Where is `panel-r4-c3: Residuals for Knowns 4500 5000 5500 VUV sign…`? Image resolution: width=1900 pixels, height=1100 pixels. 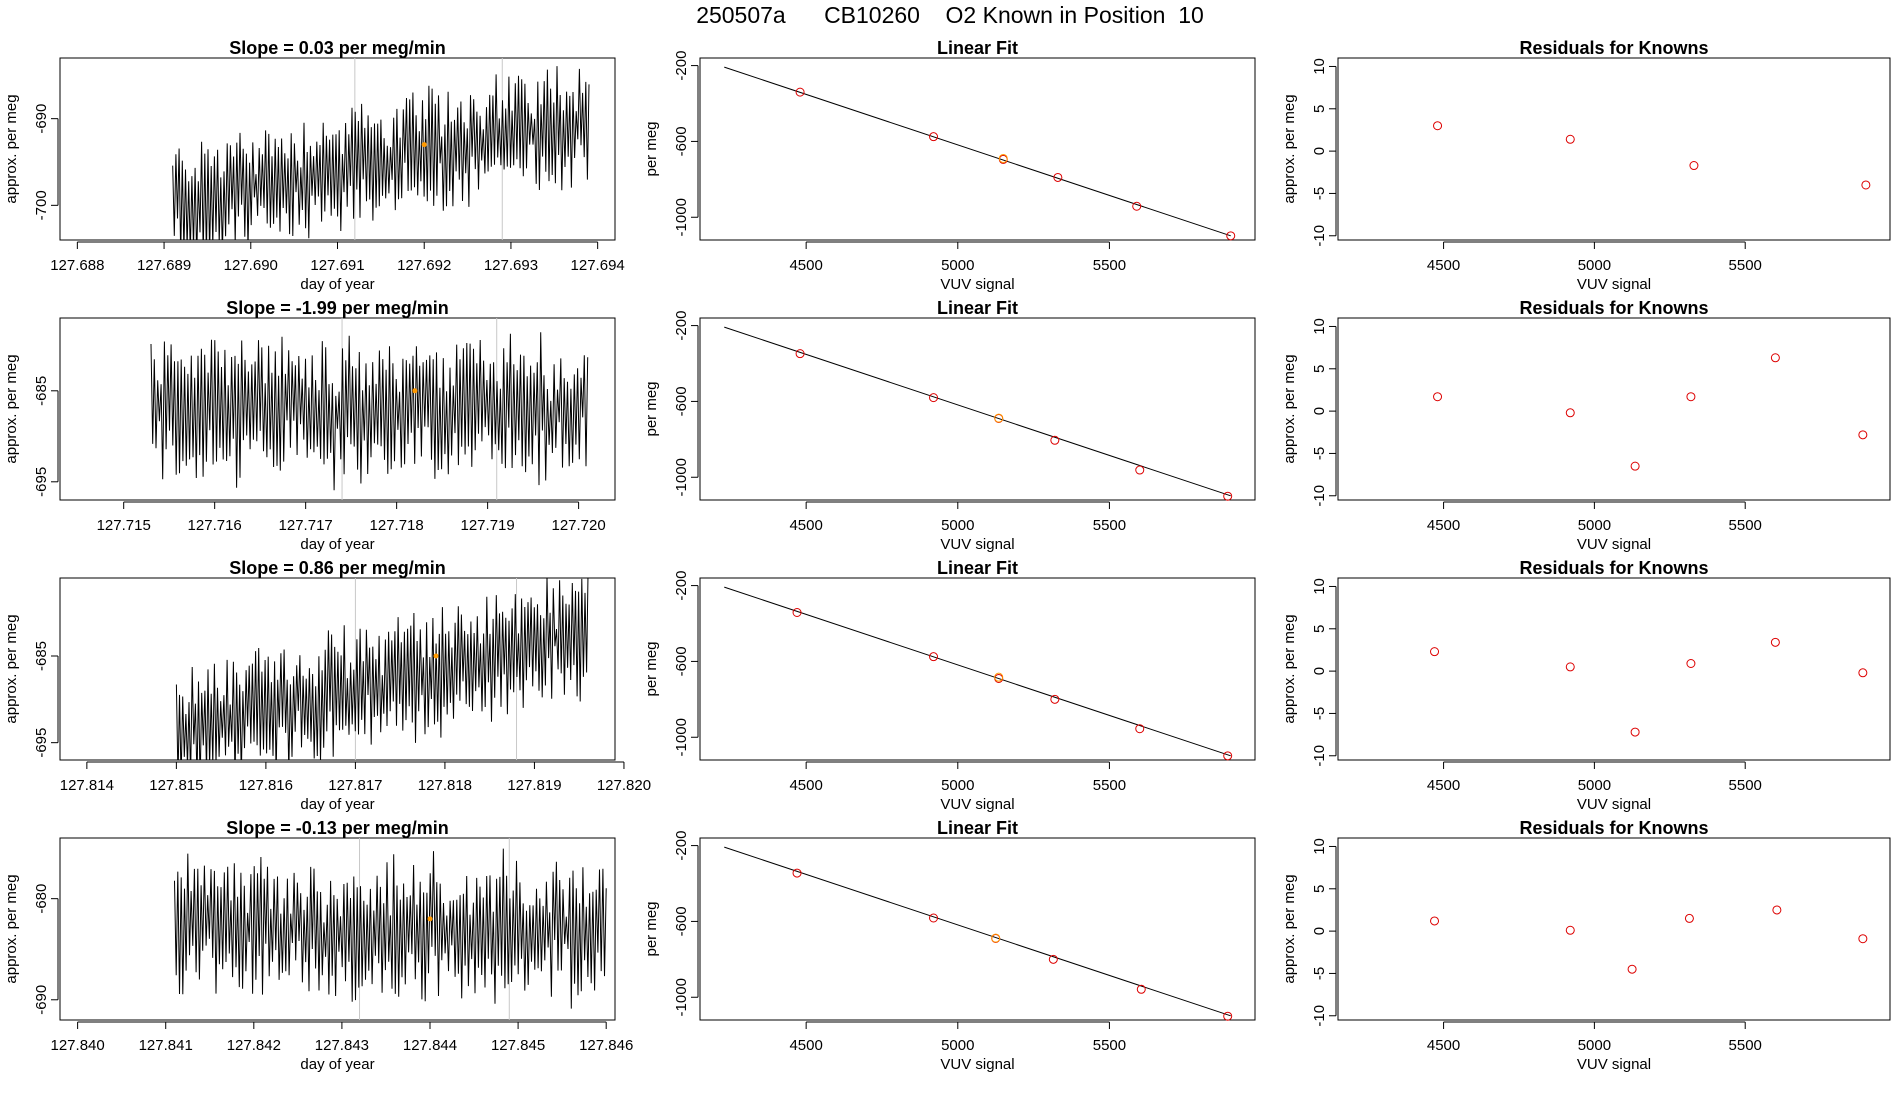
panel-r4-c3: Residuals for Knowns 4500 5000 5500 VUV sign… is located at coordinates (1586, 945).